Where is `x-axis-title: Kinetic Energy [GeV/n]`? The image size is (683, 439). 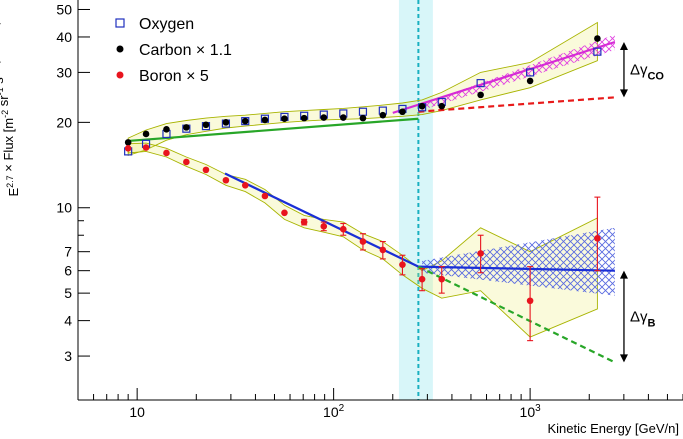
x-axis-title: Kinetic Energy [GeV/n] is located at coordinates (613, 428).